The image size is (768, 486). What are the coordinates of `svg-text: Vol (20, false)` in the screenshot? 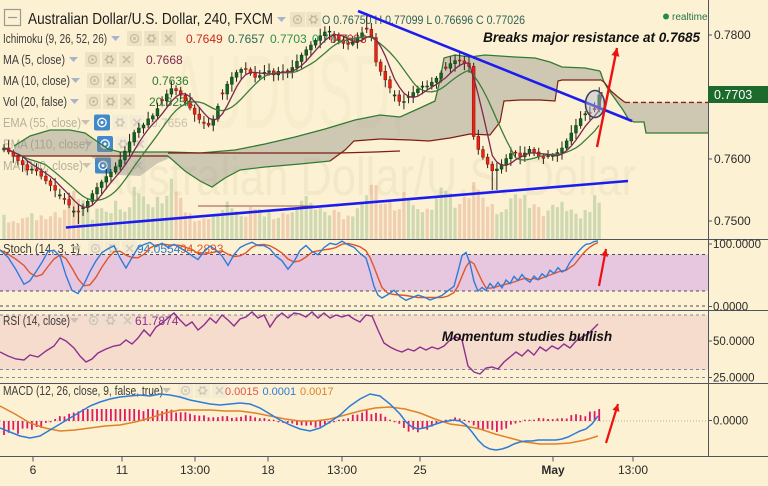 It's located at (35, 102).